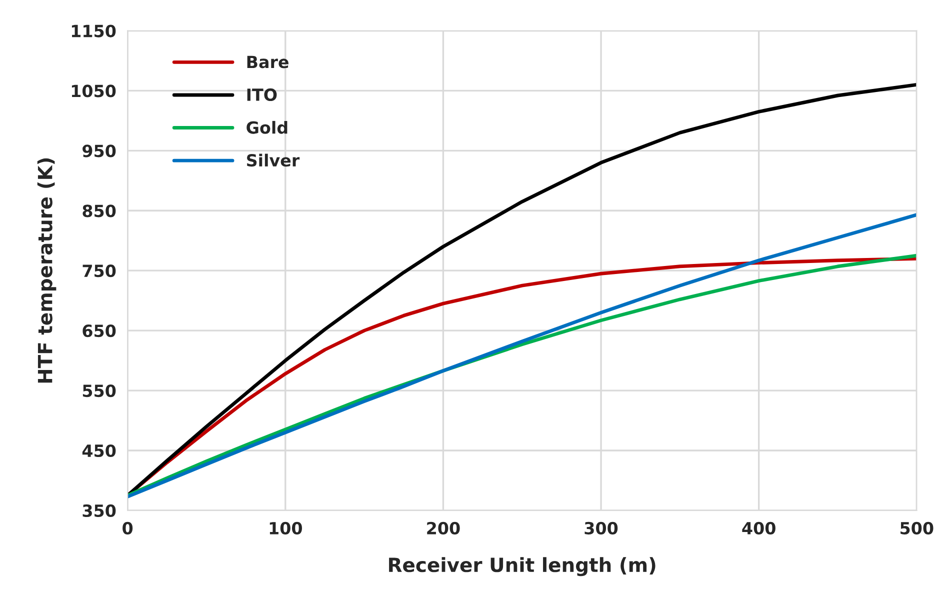 This screenshot has width=945, height=615. I want to click on y-tick-label: 850, so click(99, 211).